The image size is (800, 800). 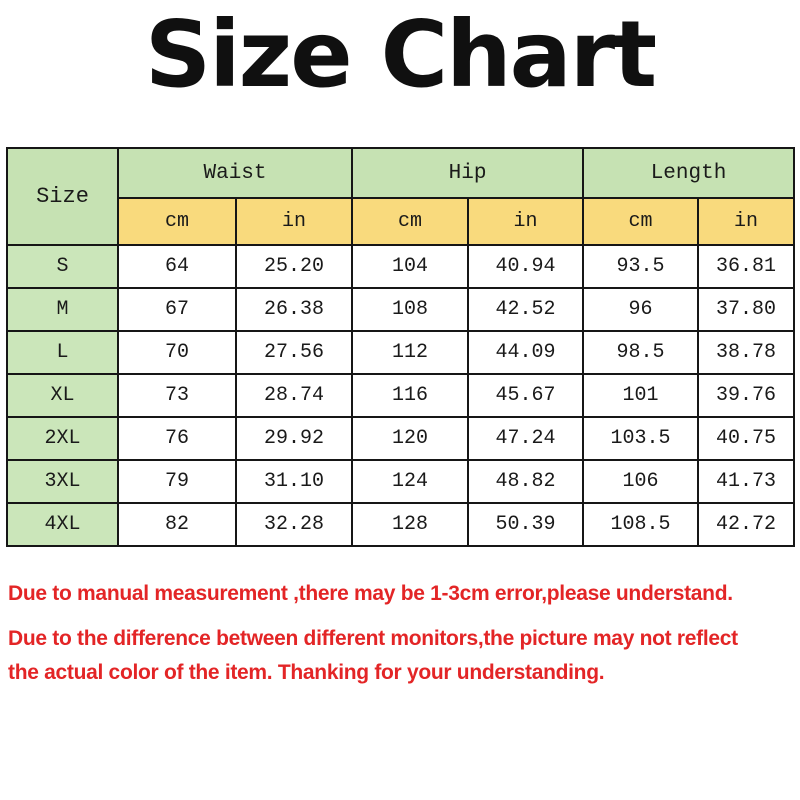 What do you see at coordinates (294, 395) in the screenshot?
I see `value-cell: 28.74` at bounding box center [294, 395].